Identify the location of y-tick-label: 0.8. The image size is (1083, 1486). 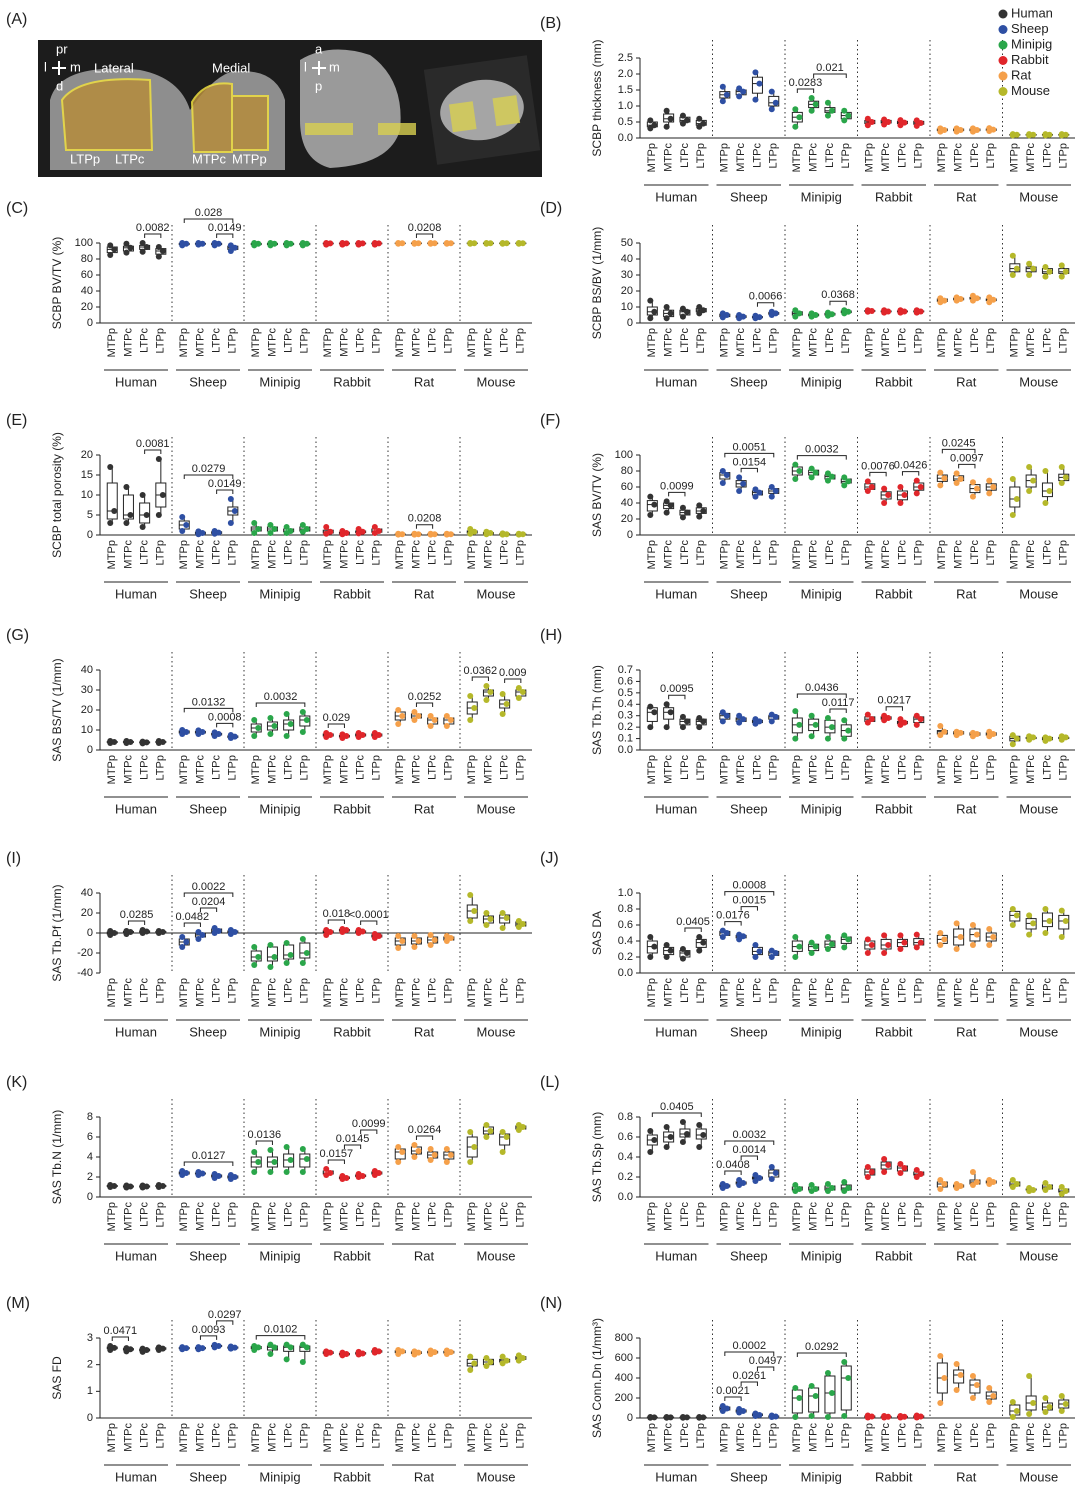
(625, 909).